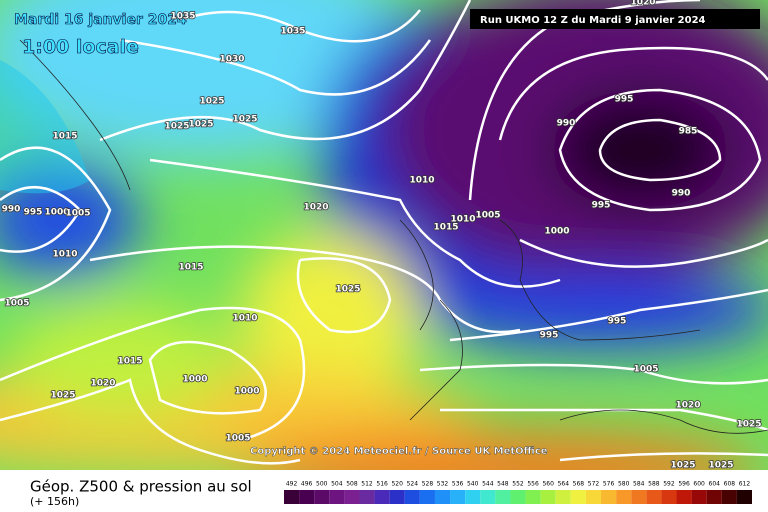 The image size is (768, 512). What do you see at coordinates (413, 484) in the screenshot?
I see `colorbar-label: 524` at bounding box center [413, 484].